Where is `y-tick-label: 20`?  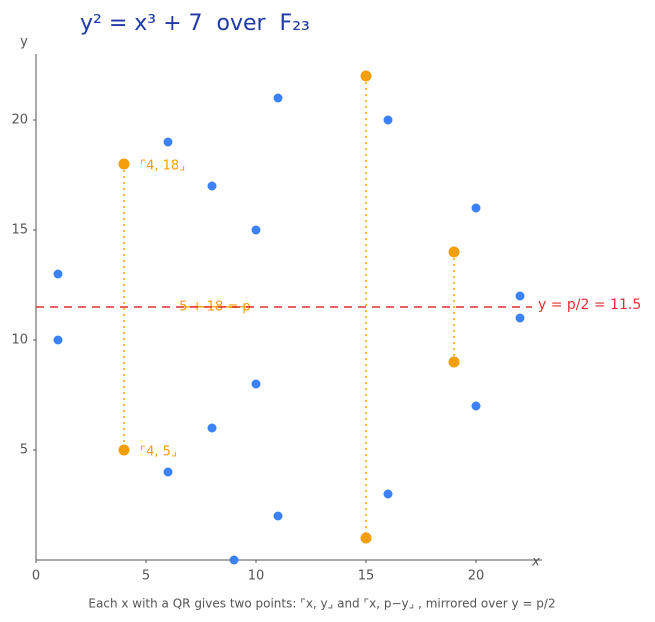
y-tick-label: 20 is located at coordinates (19, 120).